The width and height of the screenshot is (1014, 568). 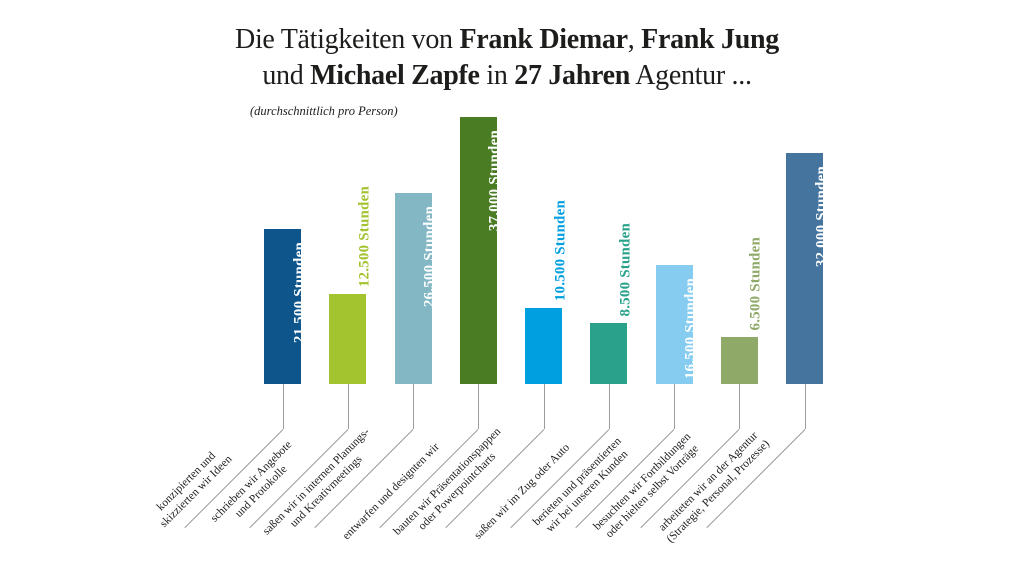 I want to click on title-highlight-segment: Michael Zapfe, so click(x=395, y=75).